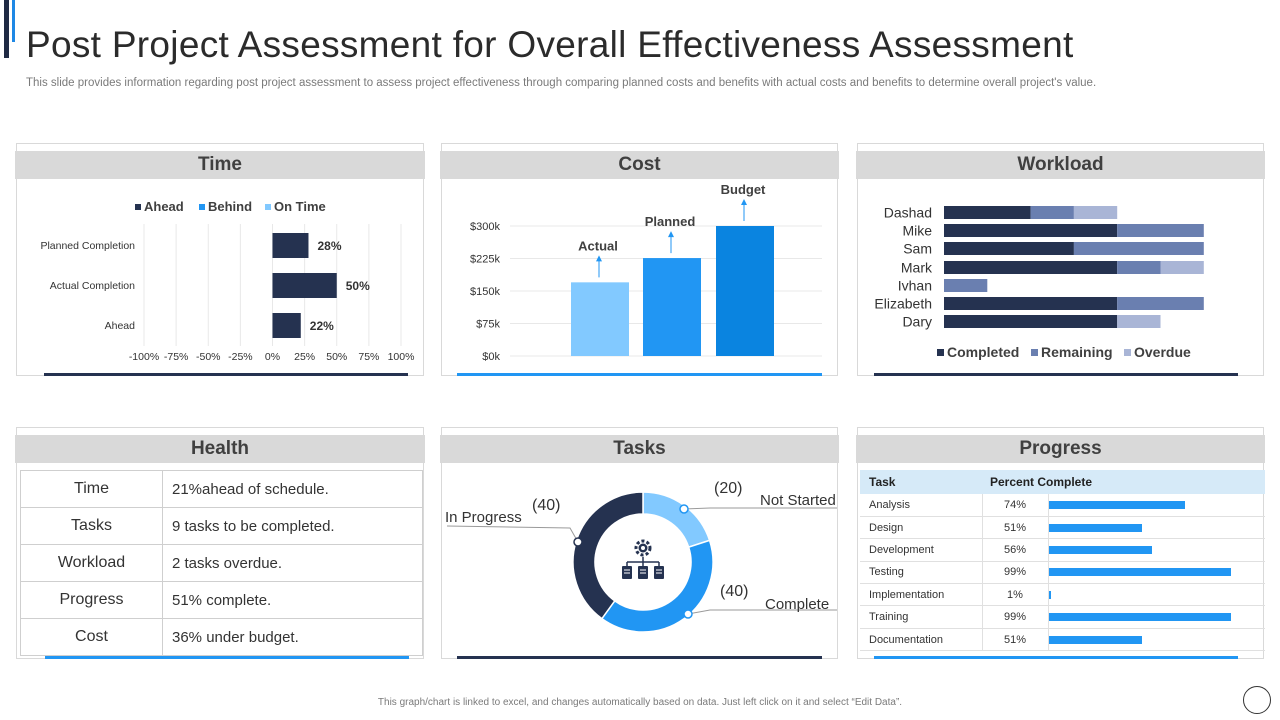 Image resolution: width=1280 pixels, height=720 pixels. Describe the element at coordinates (164, 206) in the screenshot. I see `legend-label: Ahead` at that location.